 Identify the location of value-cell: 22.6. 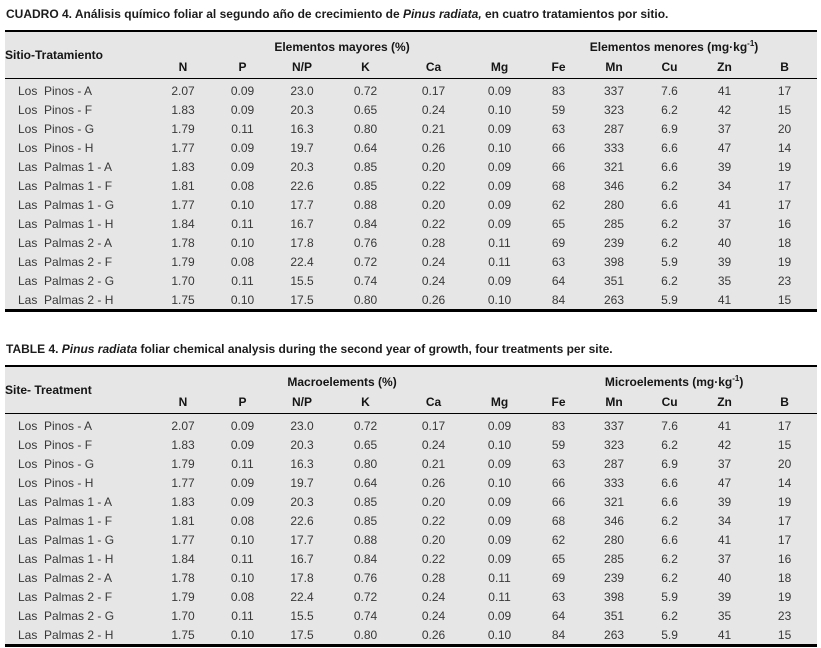
(302, 520).